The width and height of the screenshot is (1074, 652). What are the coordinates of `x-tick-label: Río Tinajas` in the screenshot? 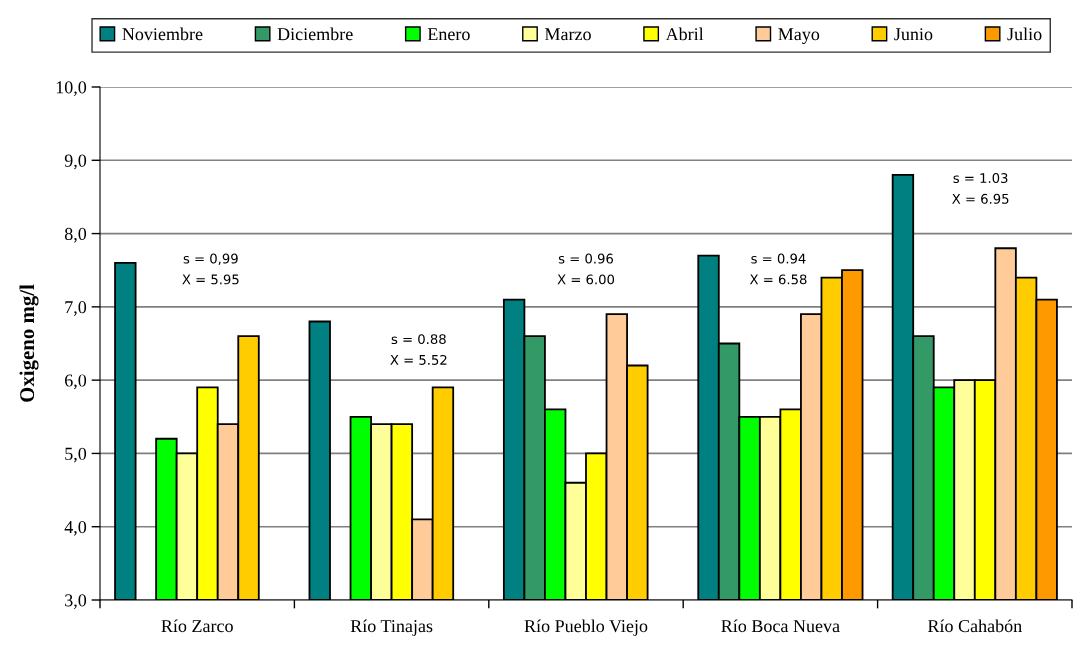 It's located at (391, 627).